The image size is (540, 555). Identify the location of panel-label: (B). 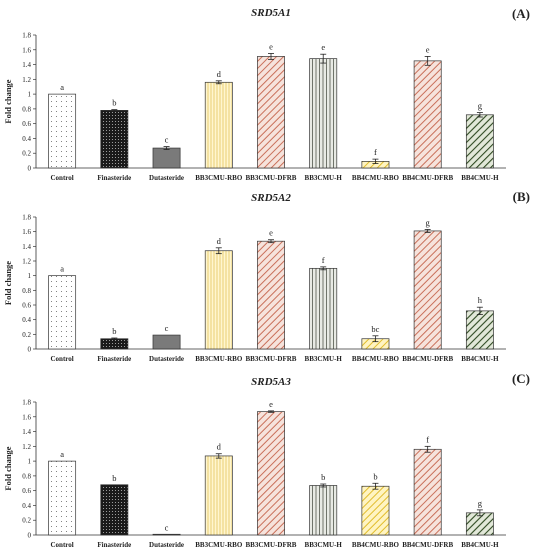
(521, 196).